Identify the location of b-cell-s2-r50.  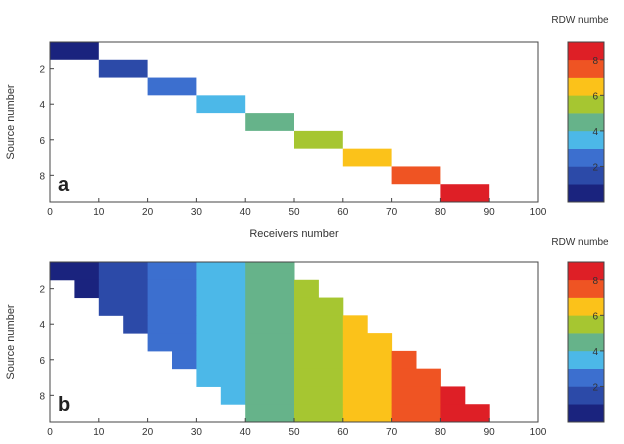
(306, 289).